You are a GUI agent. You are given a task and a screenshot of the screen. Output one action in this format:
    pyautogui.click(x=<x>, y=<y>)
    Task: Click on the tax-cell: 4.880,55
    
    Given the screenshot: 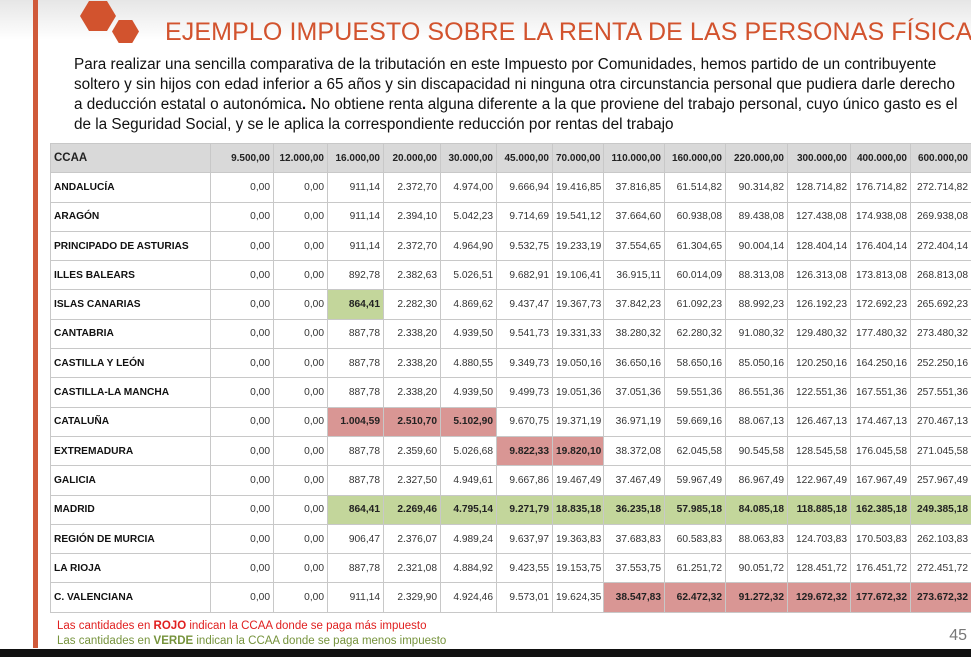 What is the action you would take?
    pyautogui.click(x=468, y=363)
    